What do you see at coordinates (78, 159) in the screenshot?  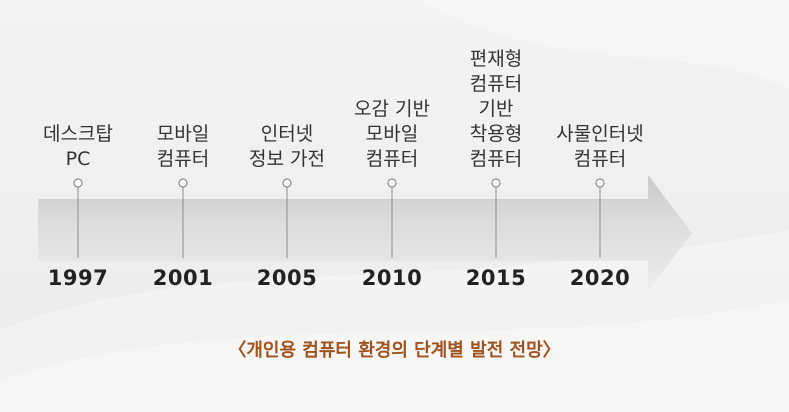 I see `event-label-line: PC` at bounding box center [78, 159].